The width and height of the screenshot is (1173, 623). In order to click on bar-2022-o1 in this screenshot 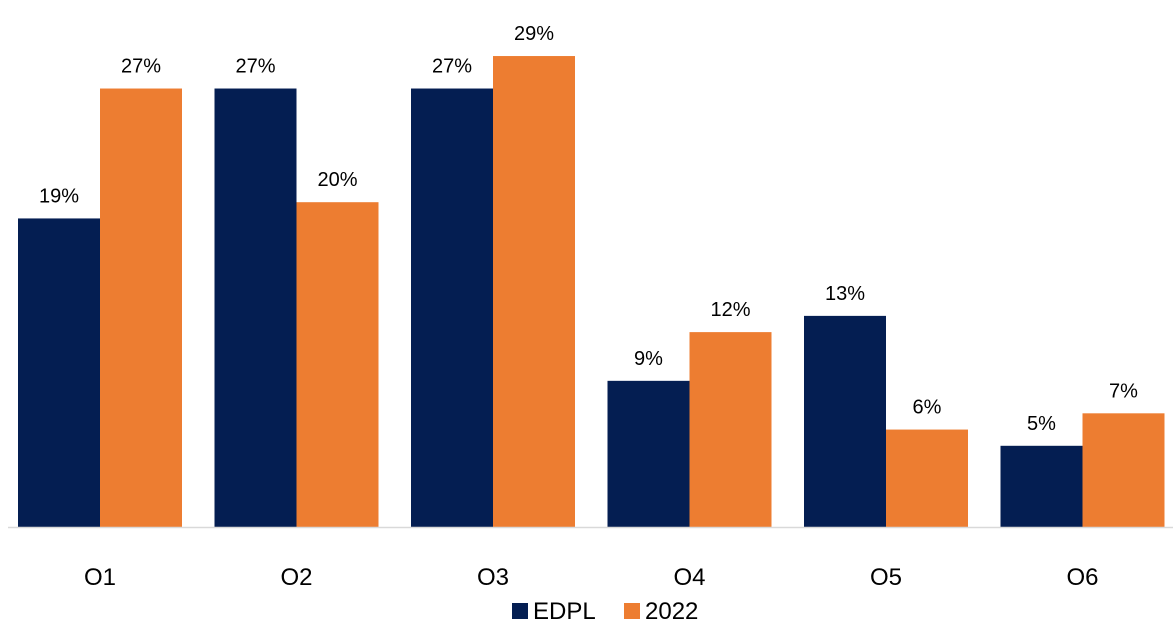, I will do `click(141, 308)`.